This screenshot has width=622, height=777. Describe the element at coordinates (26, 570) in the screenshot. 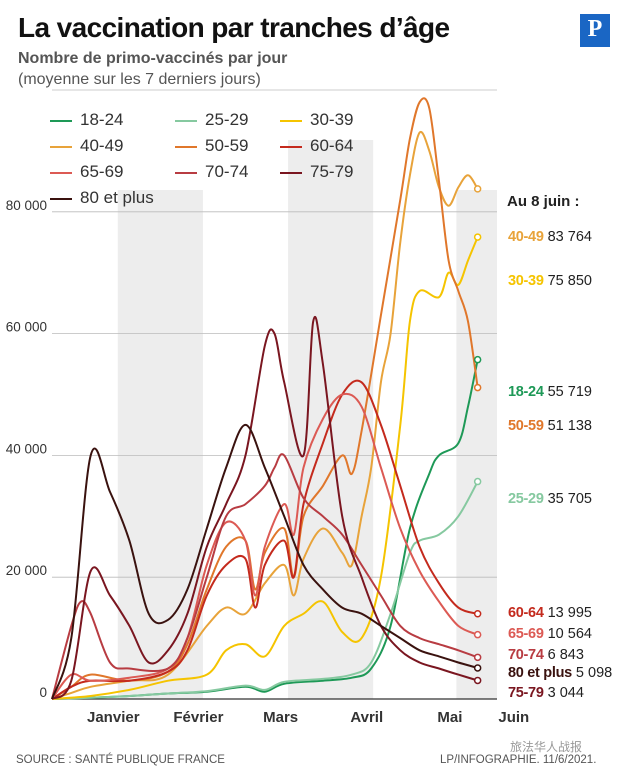

I see `y-tick-label: 20 000` at that location.